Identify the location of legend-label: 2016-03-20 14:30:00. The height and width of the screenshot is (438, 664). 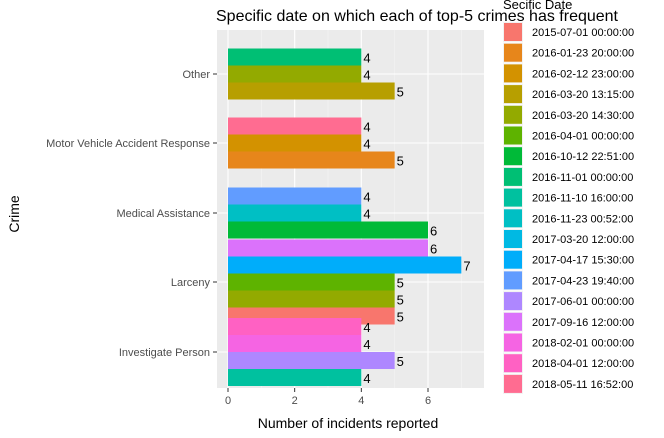
(583, 116).